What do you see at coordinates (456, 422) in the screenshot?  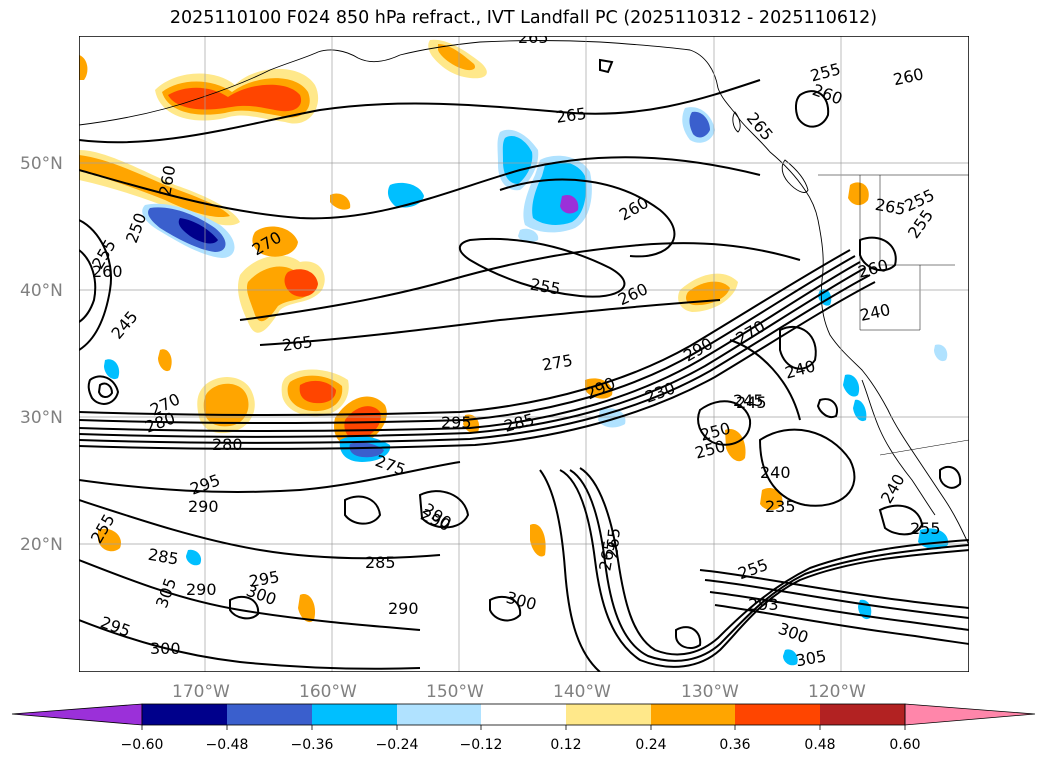 I see `contour-label: 295` at bounding box center [456, 422].